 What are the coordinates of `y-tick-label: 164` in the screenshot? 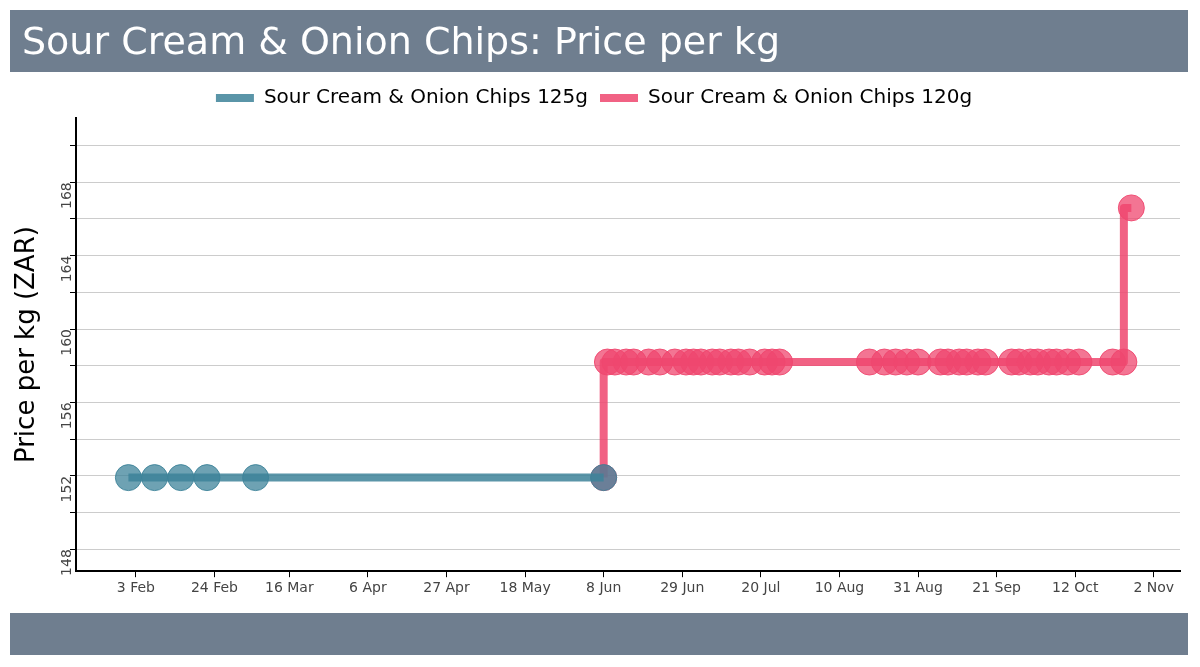 It's located at (65, 269).